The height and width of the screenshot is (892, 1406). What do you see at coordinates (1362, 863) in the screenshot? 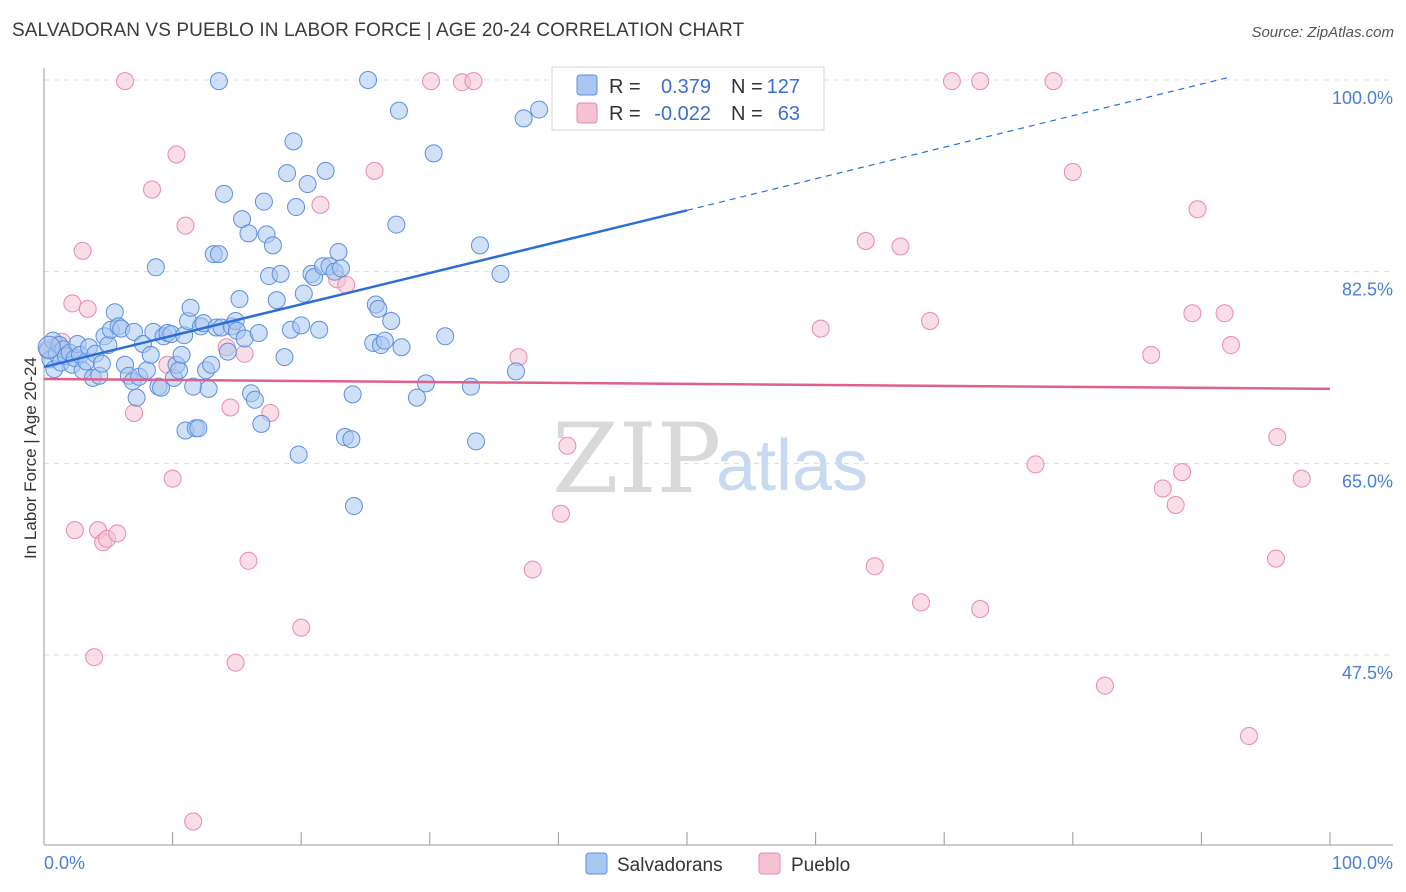
I see `x-tick-label-max: 100.0%` at bounding box center [1362, 863].